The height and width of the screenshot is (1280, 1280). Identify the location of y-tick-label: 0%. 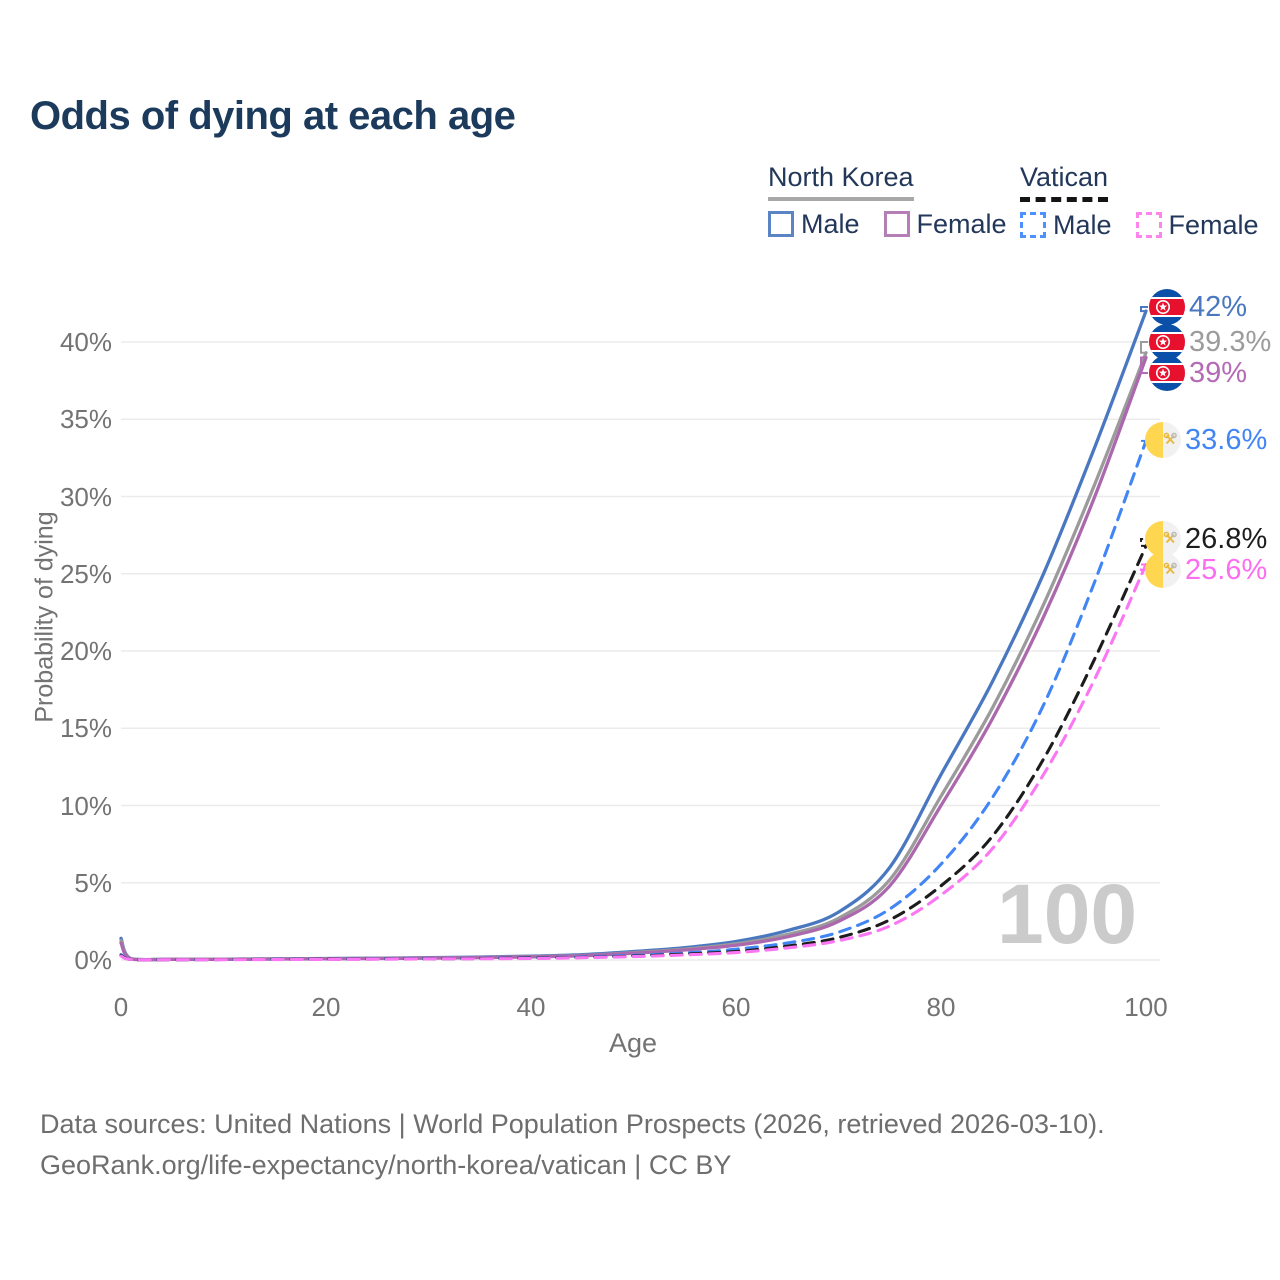
(93, 960).